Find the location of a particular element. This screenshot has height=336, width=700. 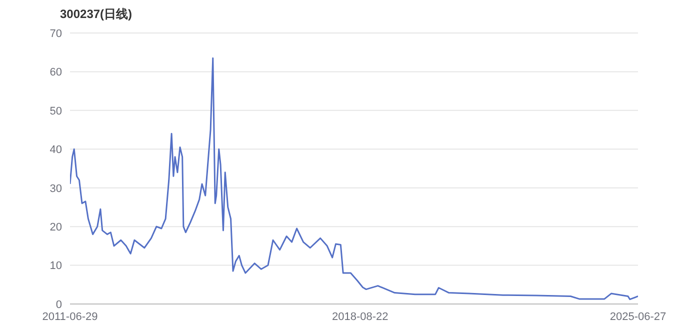

x-tick-label: 2018-08-22 is located at coordinates (360, 316).